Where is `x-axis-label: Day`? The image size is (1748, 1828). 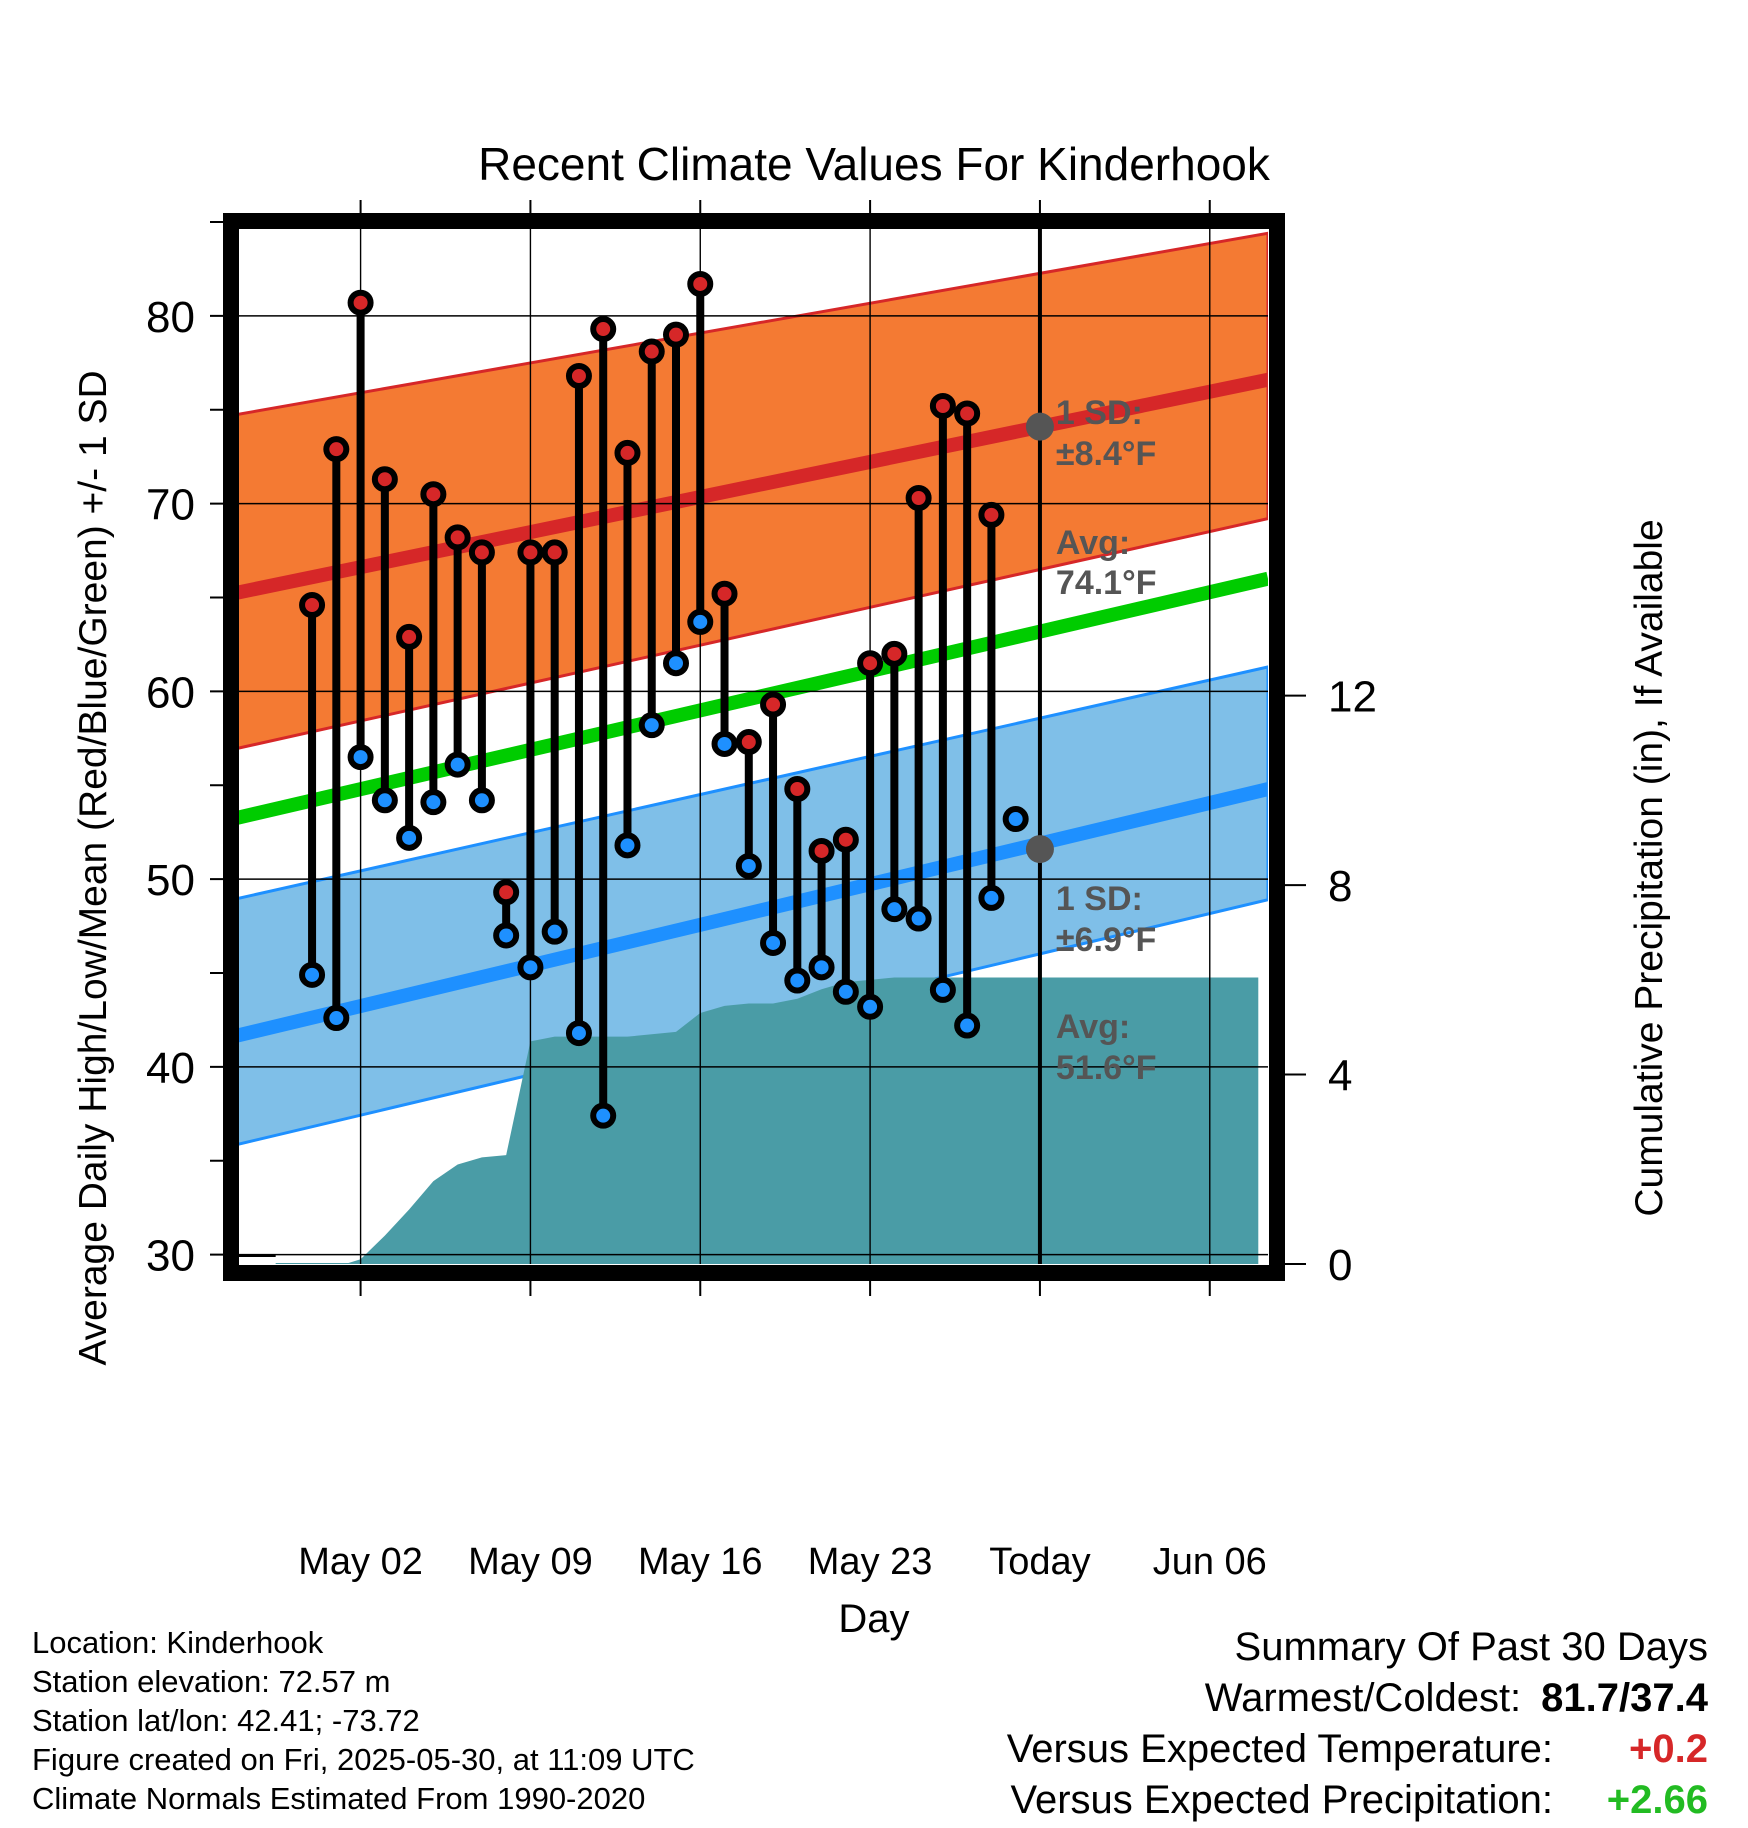 x-axis-label: Day is located at coordinates (873, 1619).